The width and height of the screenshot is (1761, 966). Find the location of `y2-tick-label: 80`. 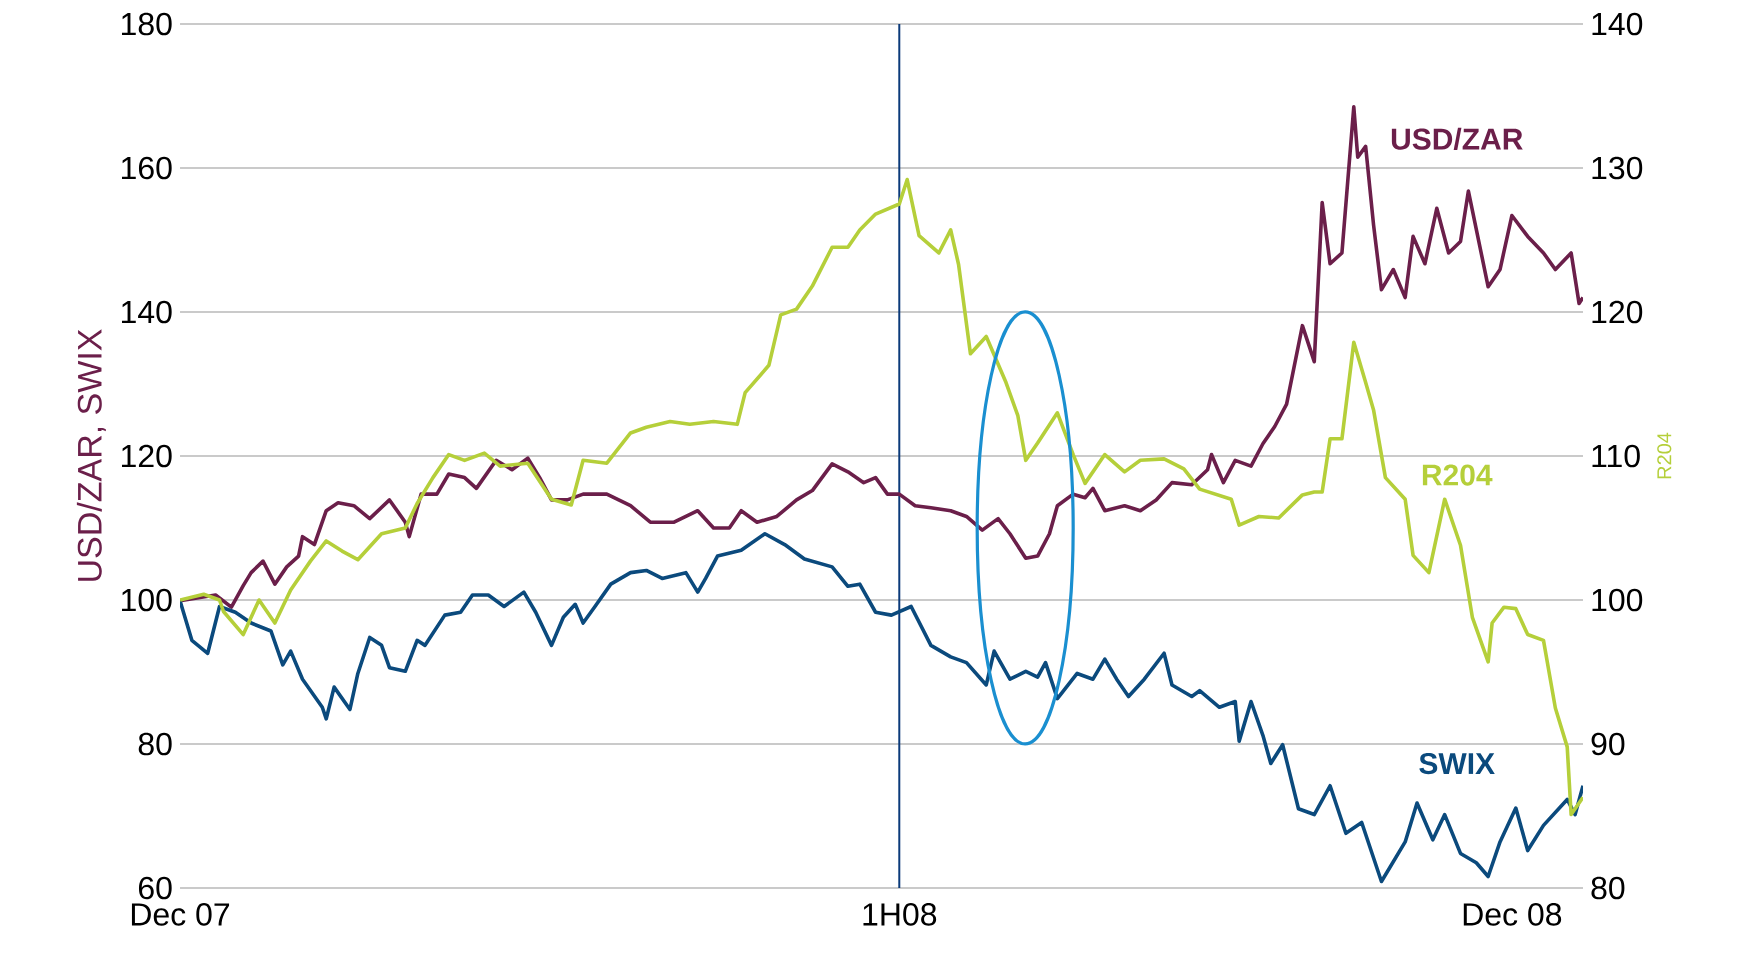

y2-tick-label: 80 is located at coordinates (1608, 888).